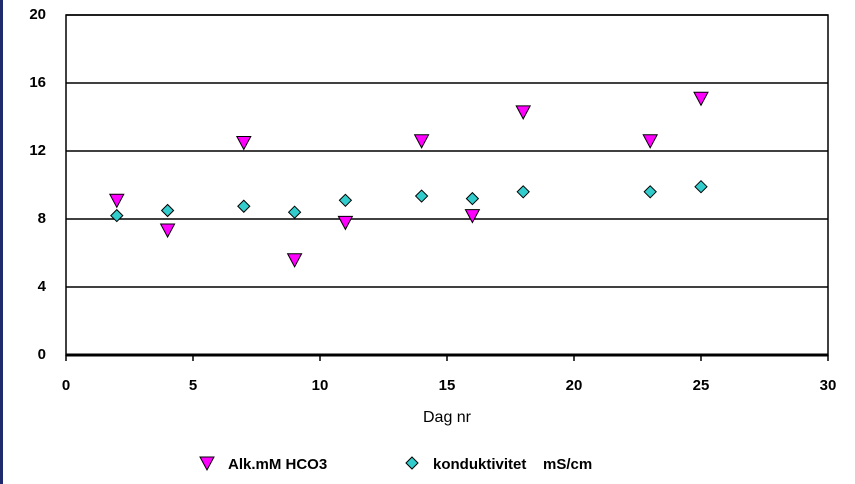 This screenshot has height=484, width=855. What do you see at coordinates (574, 385) in the screenshot?
I see `x-tick-label: 20` at bounding box center [574, 385].